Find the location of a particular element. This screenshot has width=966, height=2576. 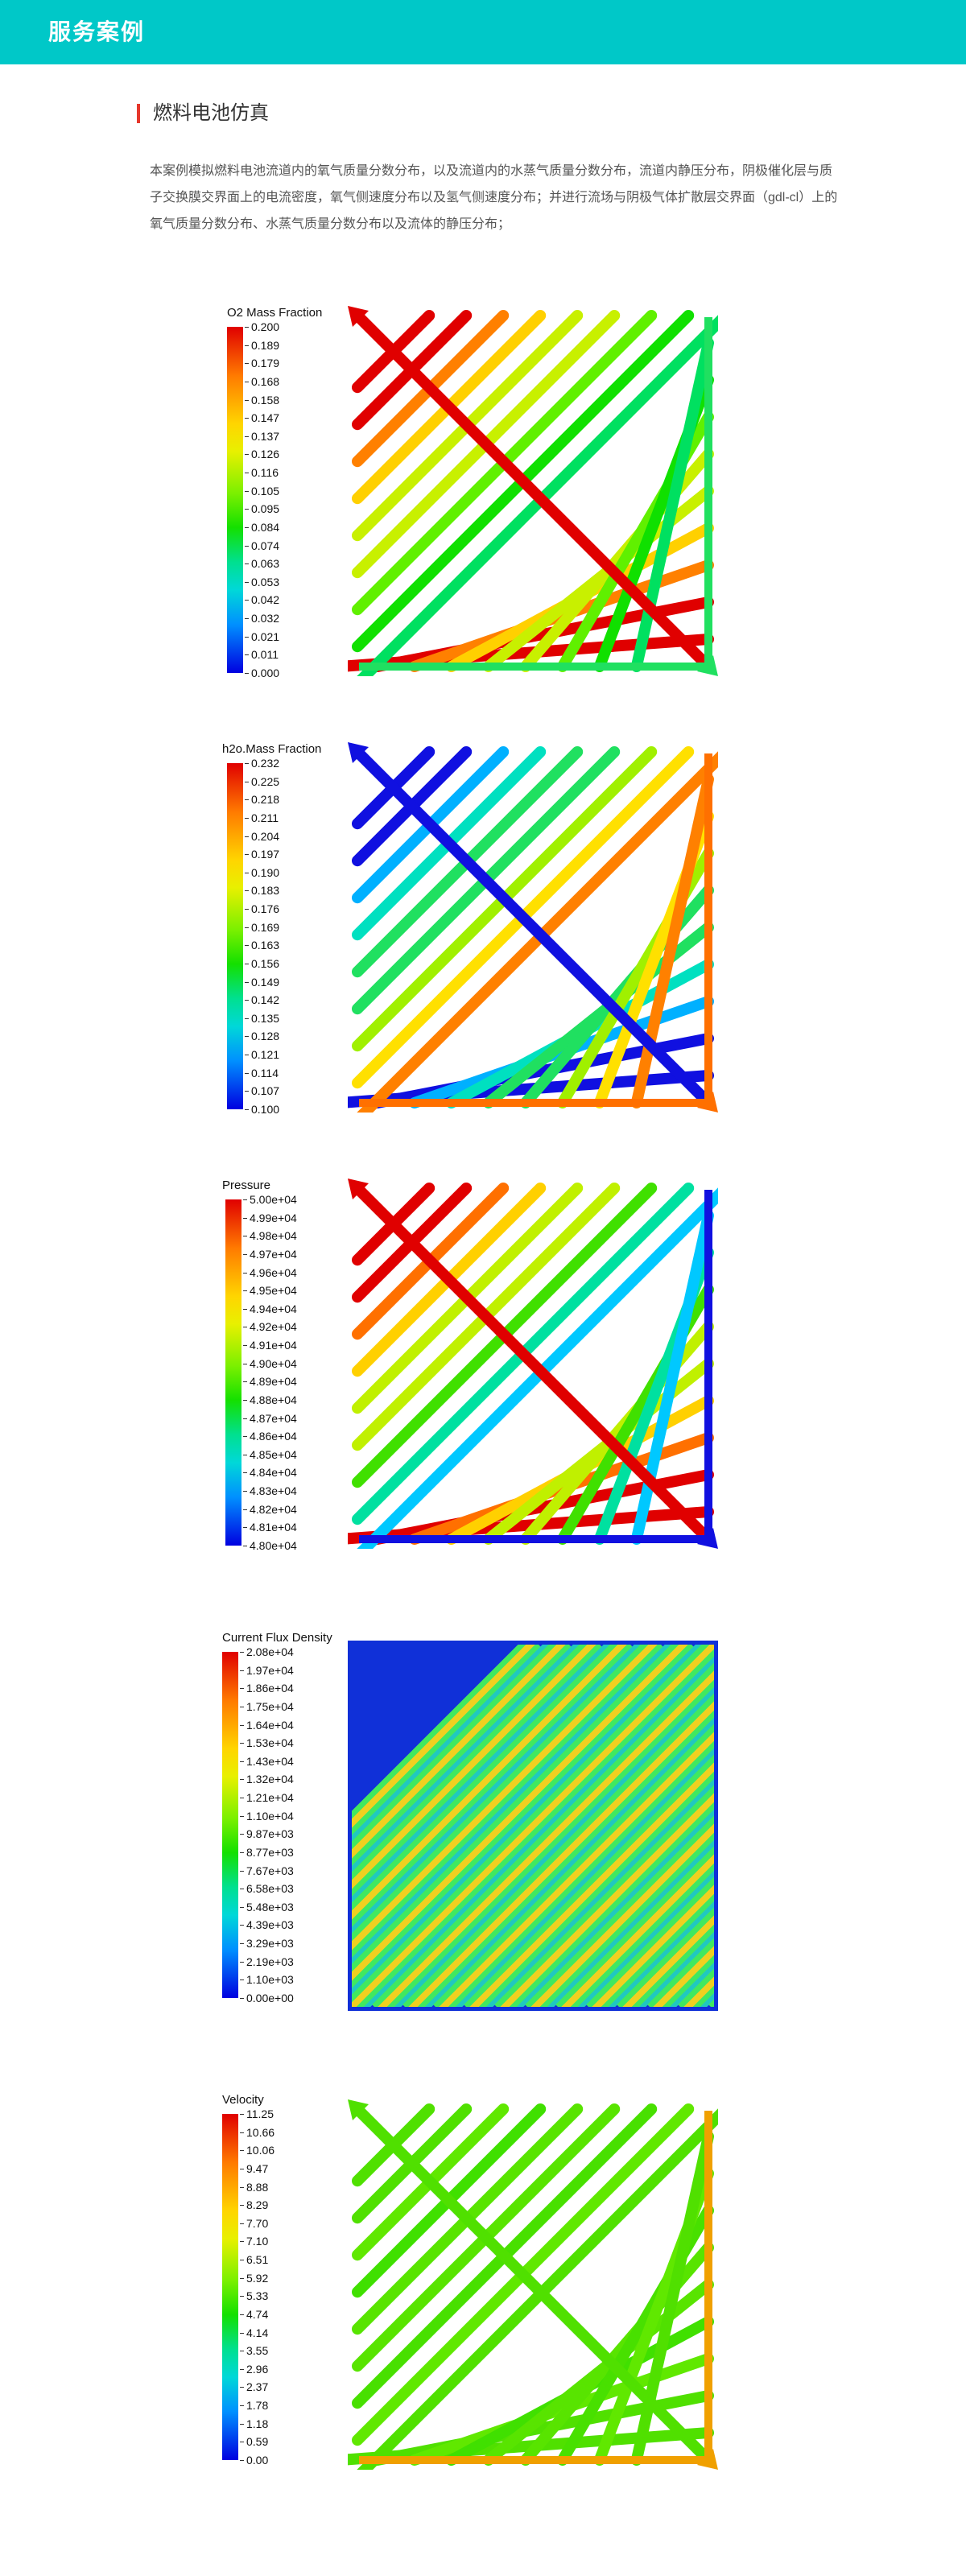

color-scale-tick-label: 4.84e+04 is located at coordinates (270, 1473).